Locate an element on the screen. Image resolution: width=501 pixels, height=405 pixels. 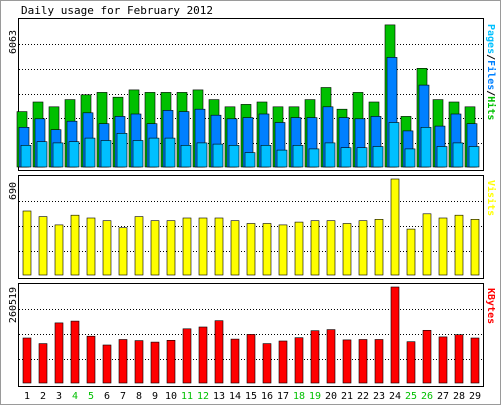
x-tick-label-day-23: 23 is located at coordinates (379, 396).